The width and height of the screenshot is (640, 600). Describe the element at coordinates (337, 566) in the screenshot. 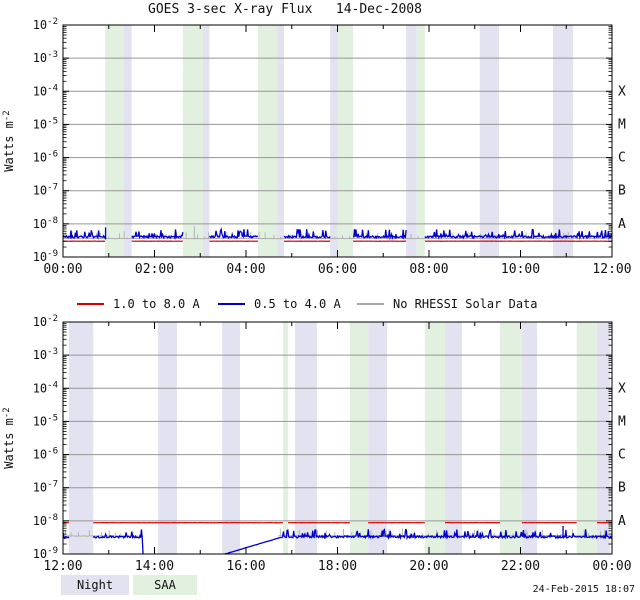

I see `x-tick-label: 18:00` at that location.